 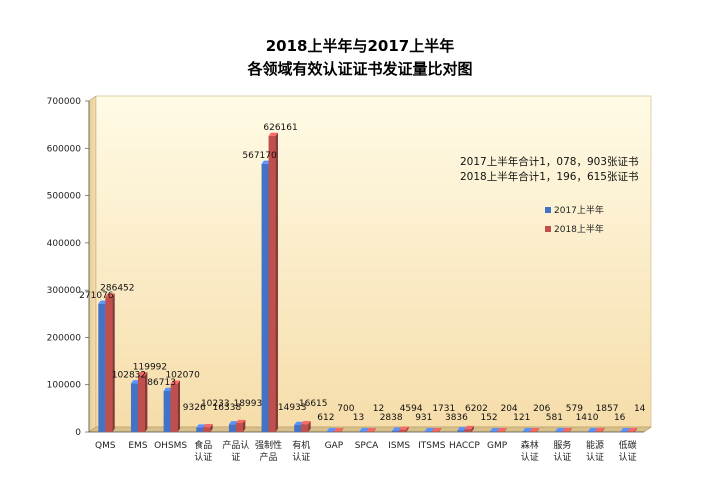 I want to click on chart-title-line-2: 各领域有效认证证书发证量比对图, so click(x=359, y=69).